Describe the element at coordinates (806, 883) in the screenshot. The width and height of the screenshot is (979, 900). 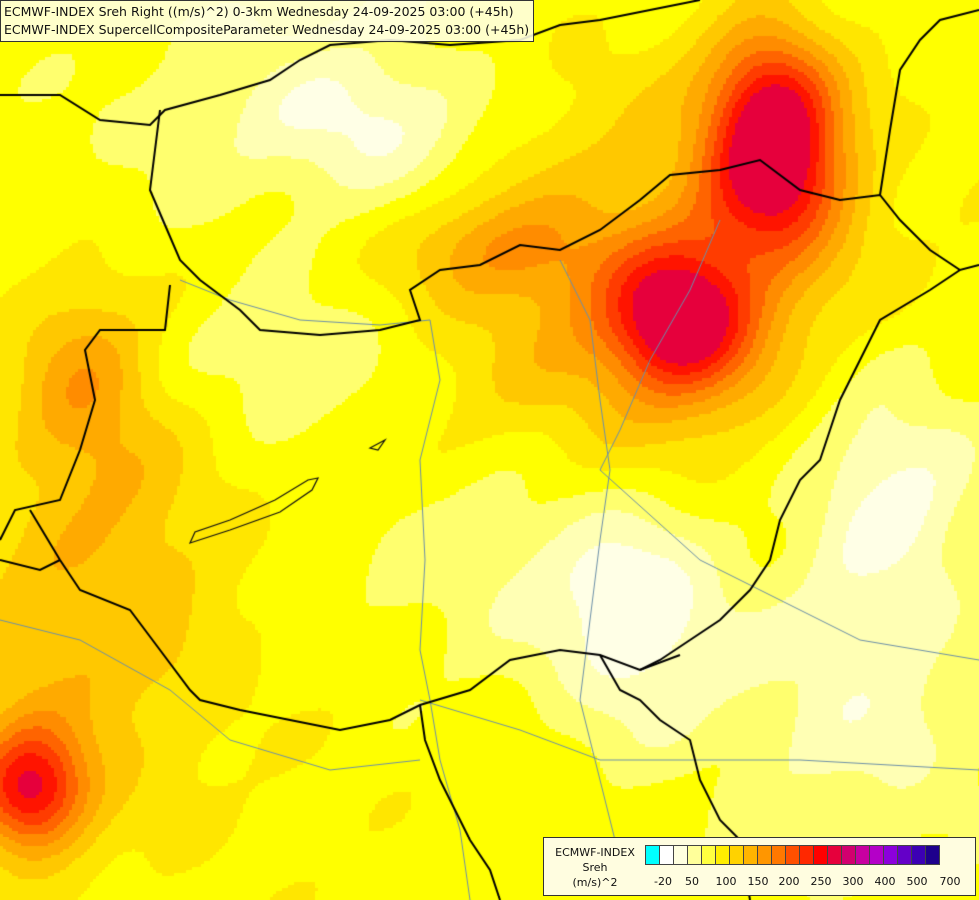
I see `legend-tick-labels: -20 50 100 150 200 250 300 400 500 700` at that location.